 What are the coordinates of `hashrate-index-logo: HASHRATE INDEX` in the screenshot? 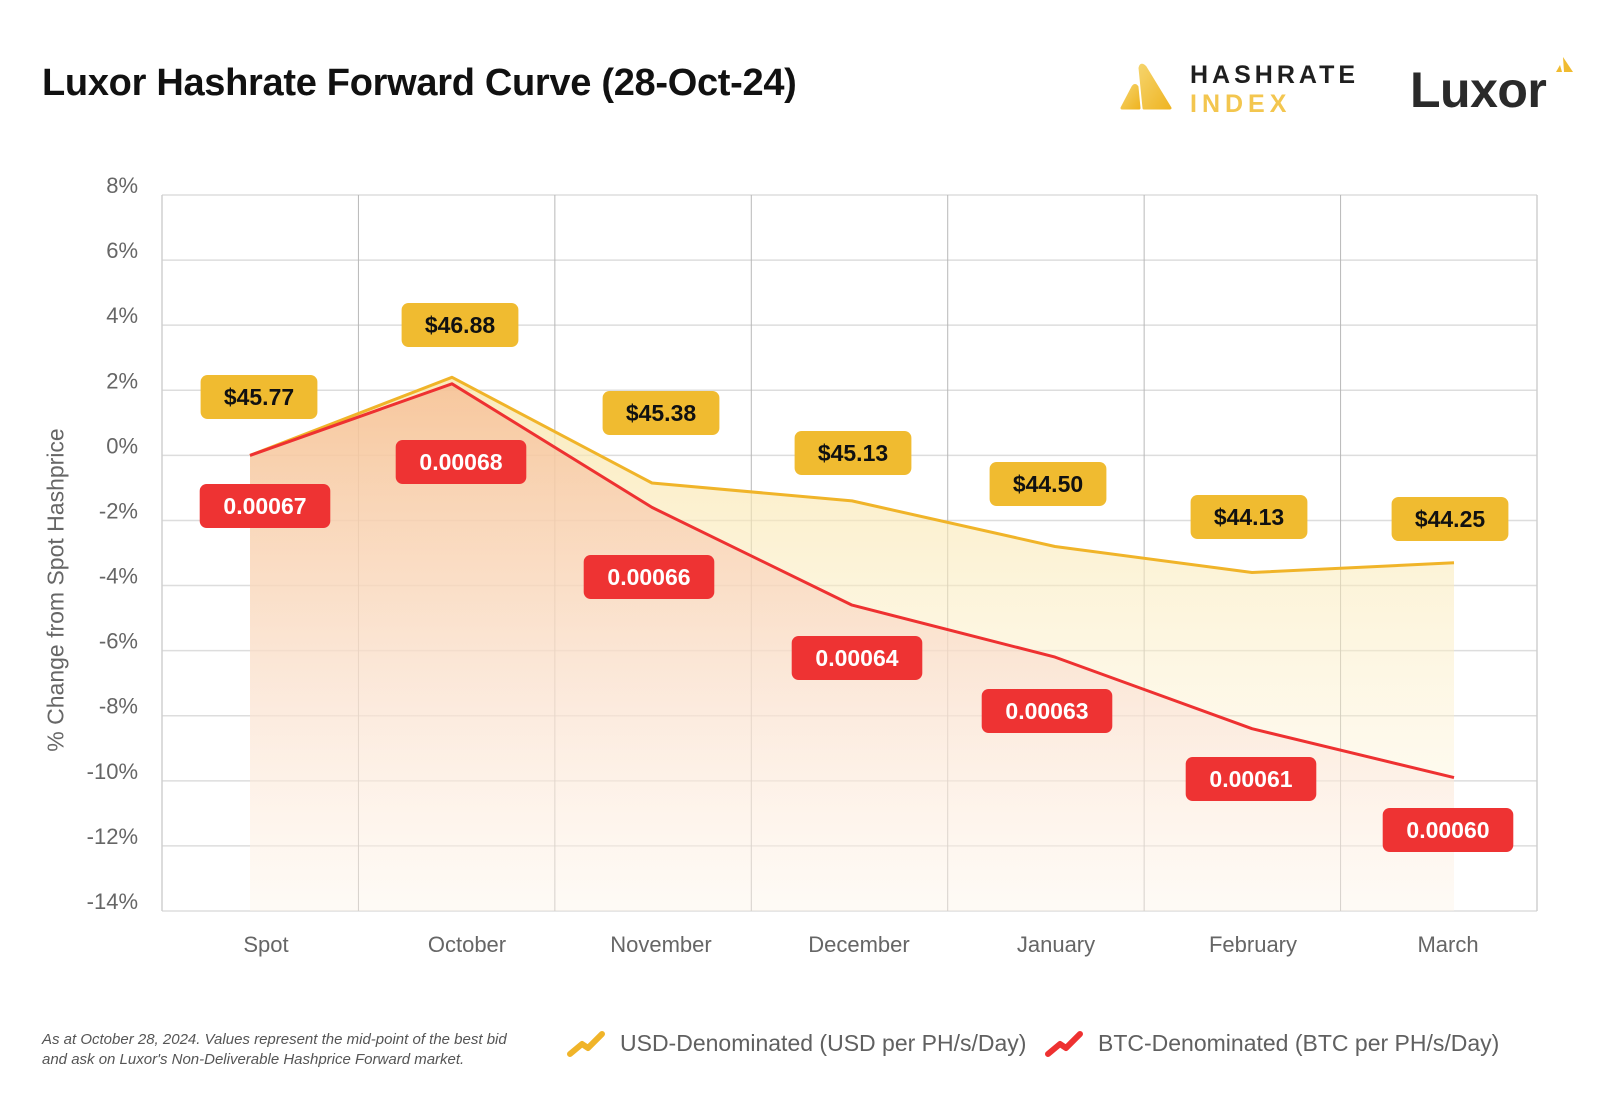 It's located at (1238, 90).